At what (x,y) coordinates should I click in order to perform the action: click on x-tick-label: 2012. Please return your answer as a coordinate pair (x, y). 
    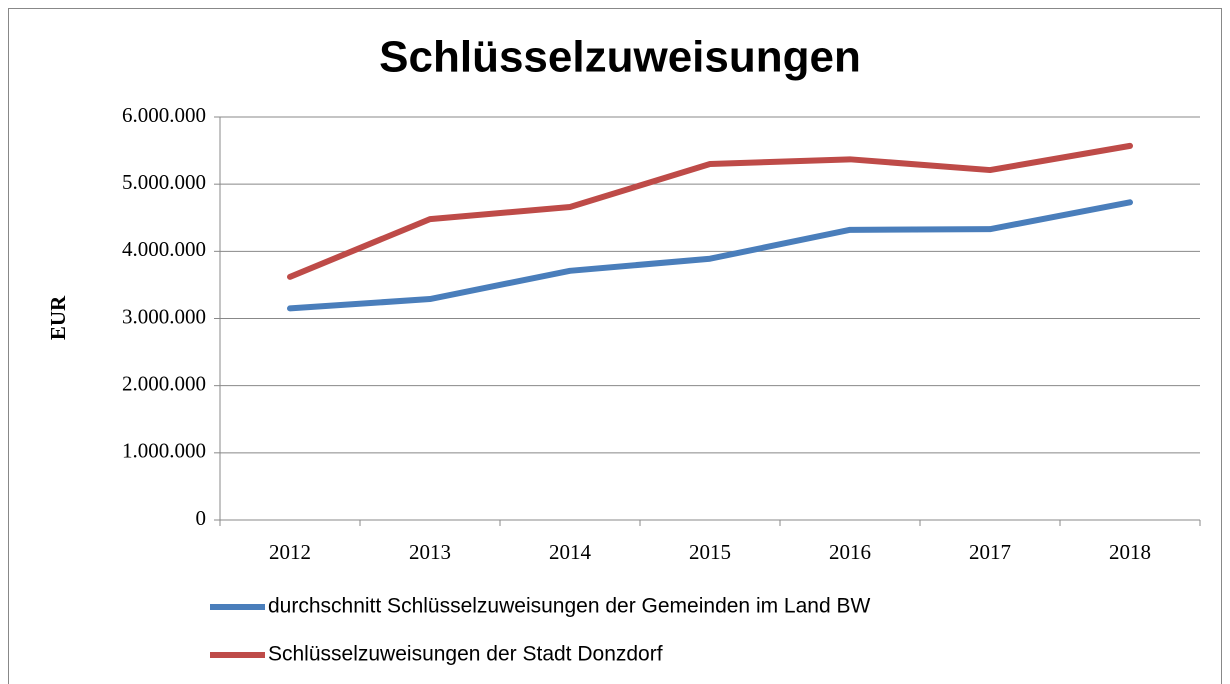
    Looking at the image, I should click on (290, 552).